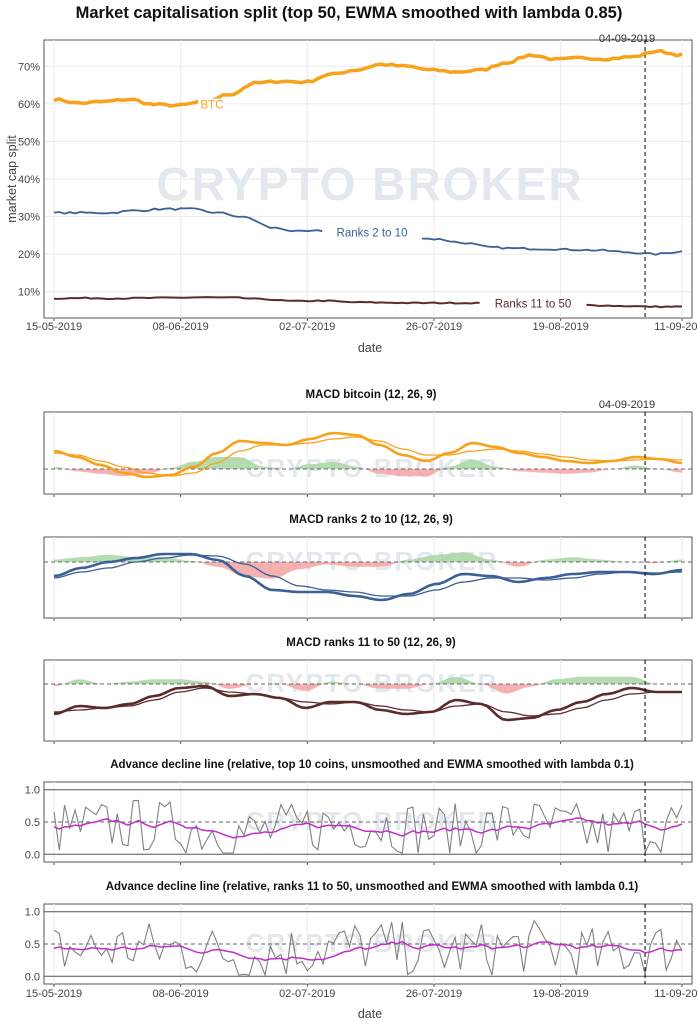  I want to click on macd-bitcoin-frame, so click(368, 453).